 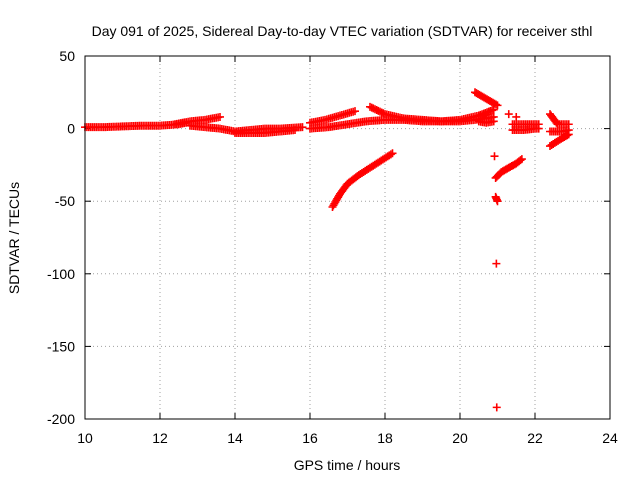 What do you see at coordinates (61, 419) in the screenshot?
I see `y-tick-label: -200` at bounding box center [61, 419].